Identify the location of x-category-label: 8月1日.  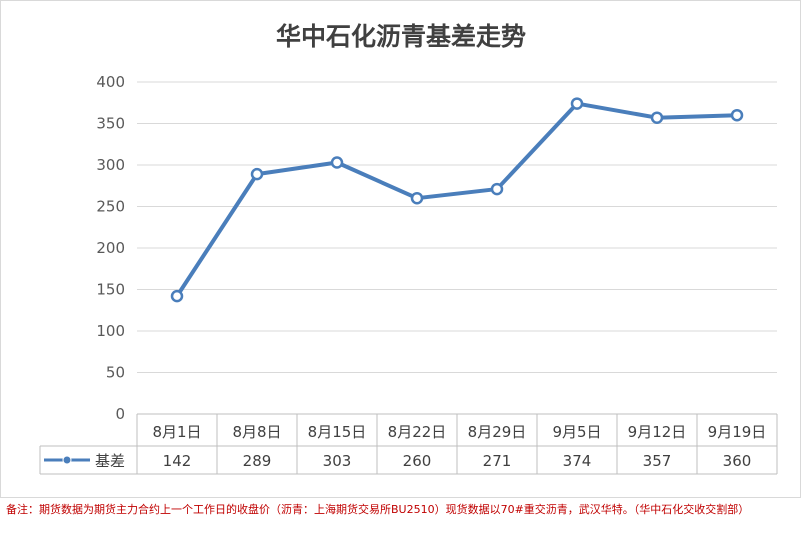
(176, 432).